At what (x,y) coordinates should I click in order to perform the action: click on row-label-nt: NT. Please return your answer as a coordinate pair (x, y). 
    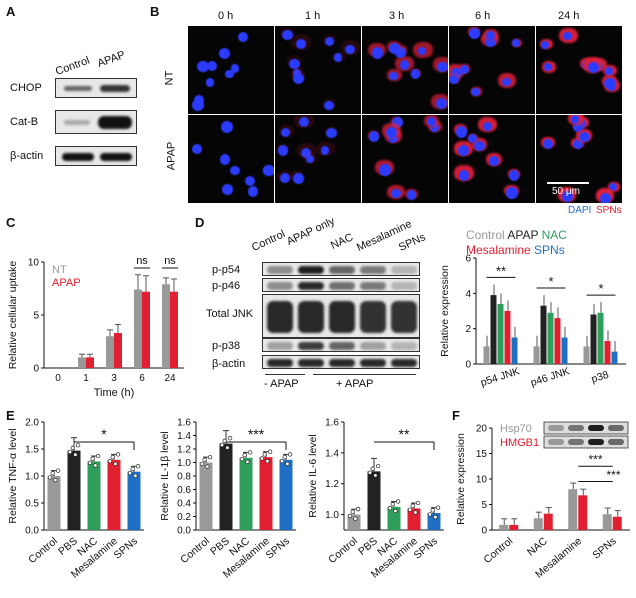
    Looking at the image, I should click on (169, 78).